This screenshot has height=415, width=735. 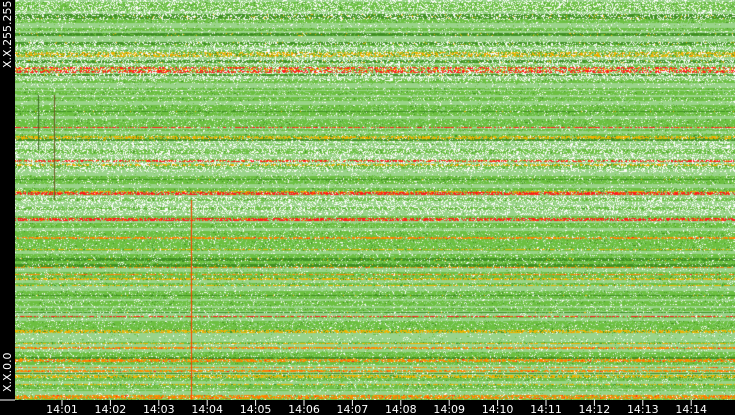 I want to click on x-tick-label: 14:08, so click(x=401, y=409).